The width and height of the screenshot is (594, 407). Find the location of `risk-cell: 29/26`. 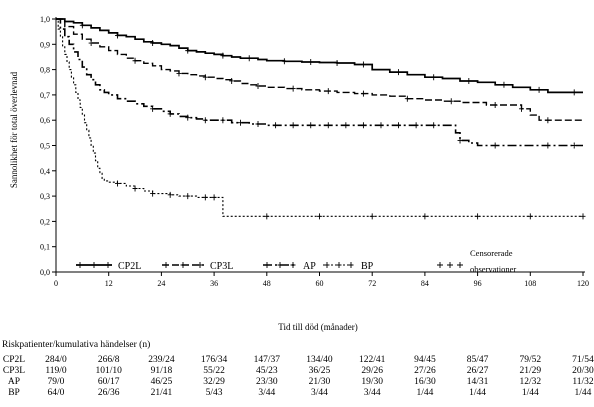

risk-cell: 29/26 is located at coordinates (372, 371).